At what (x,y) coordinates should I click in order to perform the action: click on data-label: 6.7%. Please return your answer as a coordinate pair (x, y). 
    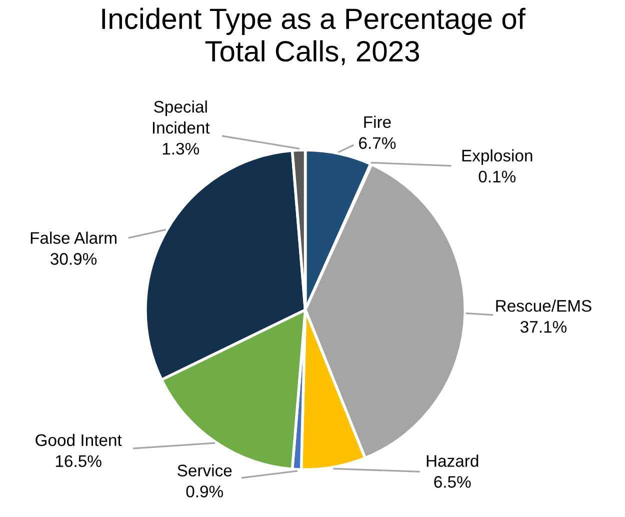
    Looking at the image, I should click on (377, 143).